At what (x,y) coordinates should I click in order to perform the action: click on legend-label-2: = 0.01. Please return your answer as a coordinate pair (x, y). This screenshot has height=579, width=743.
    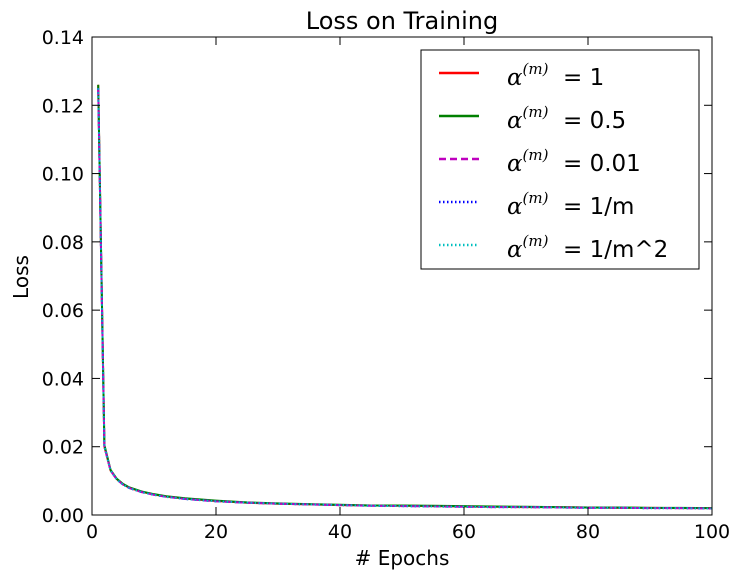
    Looking at the image, I should click on (602, 164).